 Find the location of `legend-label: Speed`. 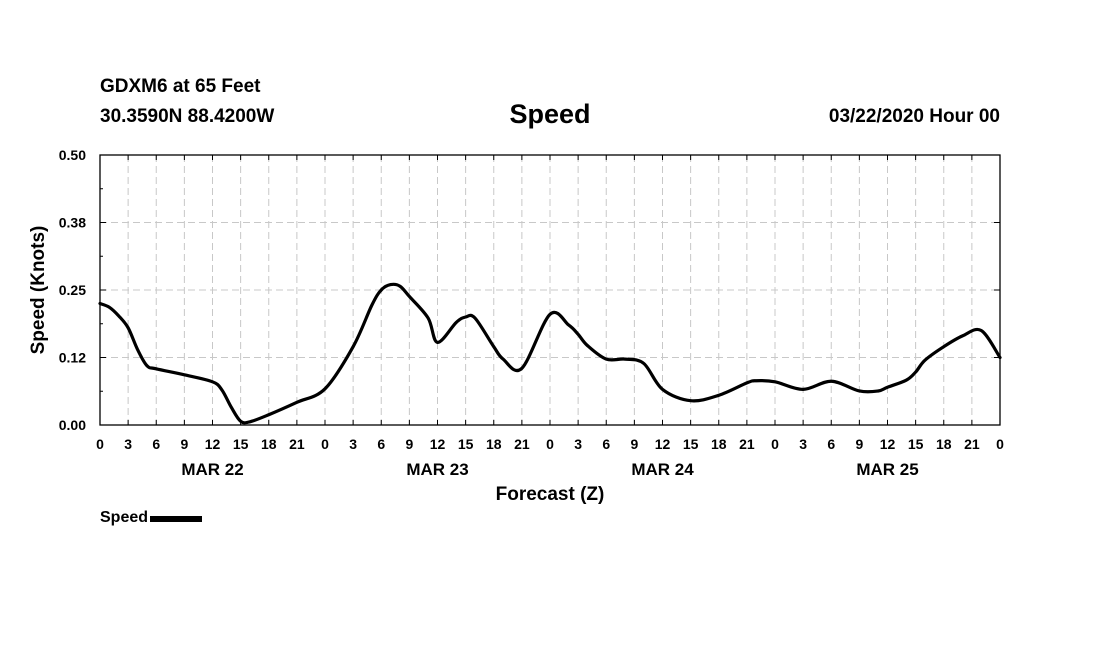

legend-label: Speed is located at coordinates (124, 517).